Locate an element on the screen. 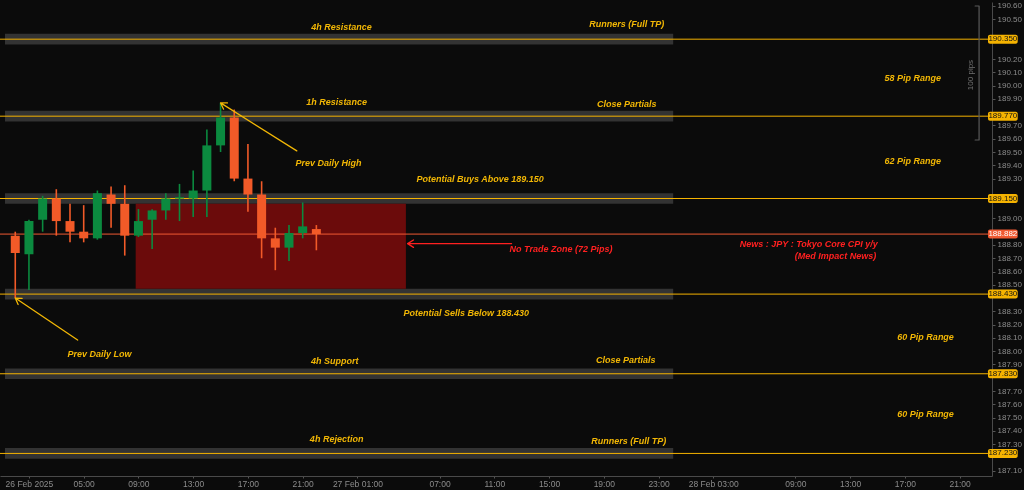  y-tick-label: 187.90 is located at coordinates (1010, 364).